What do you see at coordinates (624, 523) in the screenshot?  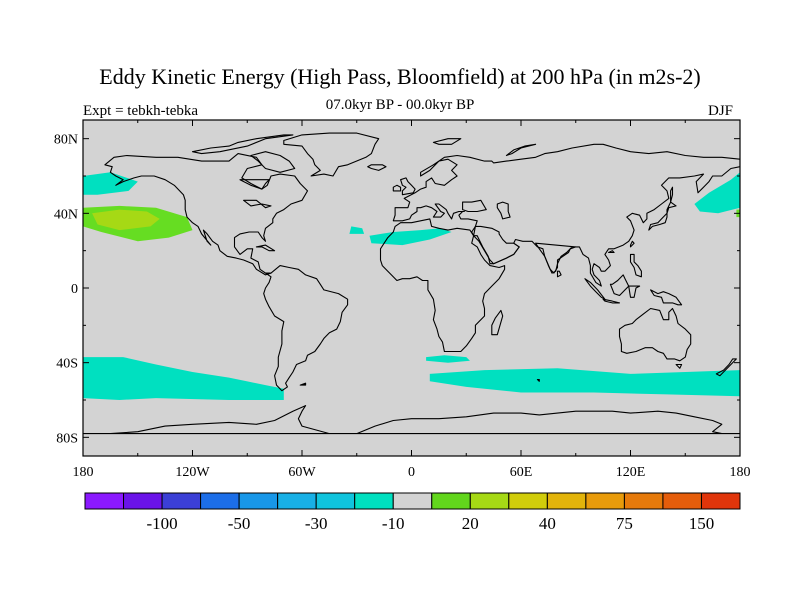 I see `colorbar-label: 75` at bounding box center [624, 523].